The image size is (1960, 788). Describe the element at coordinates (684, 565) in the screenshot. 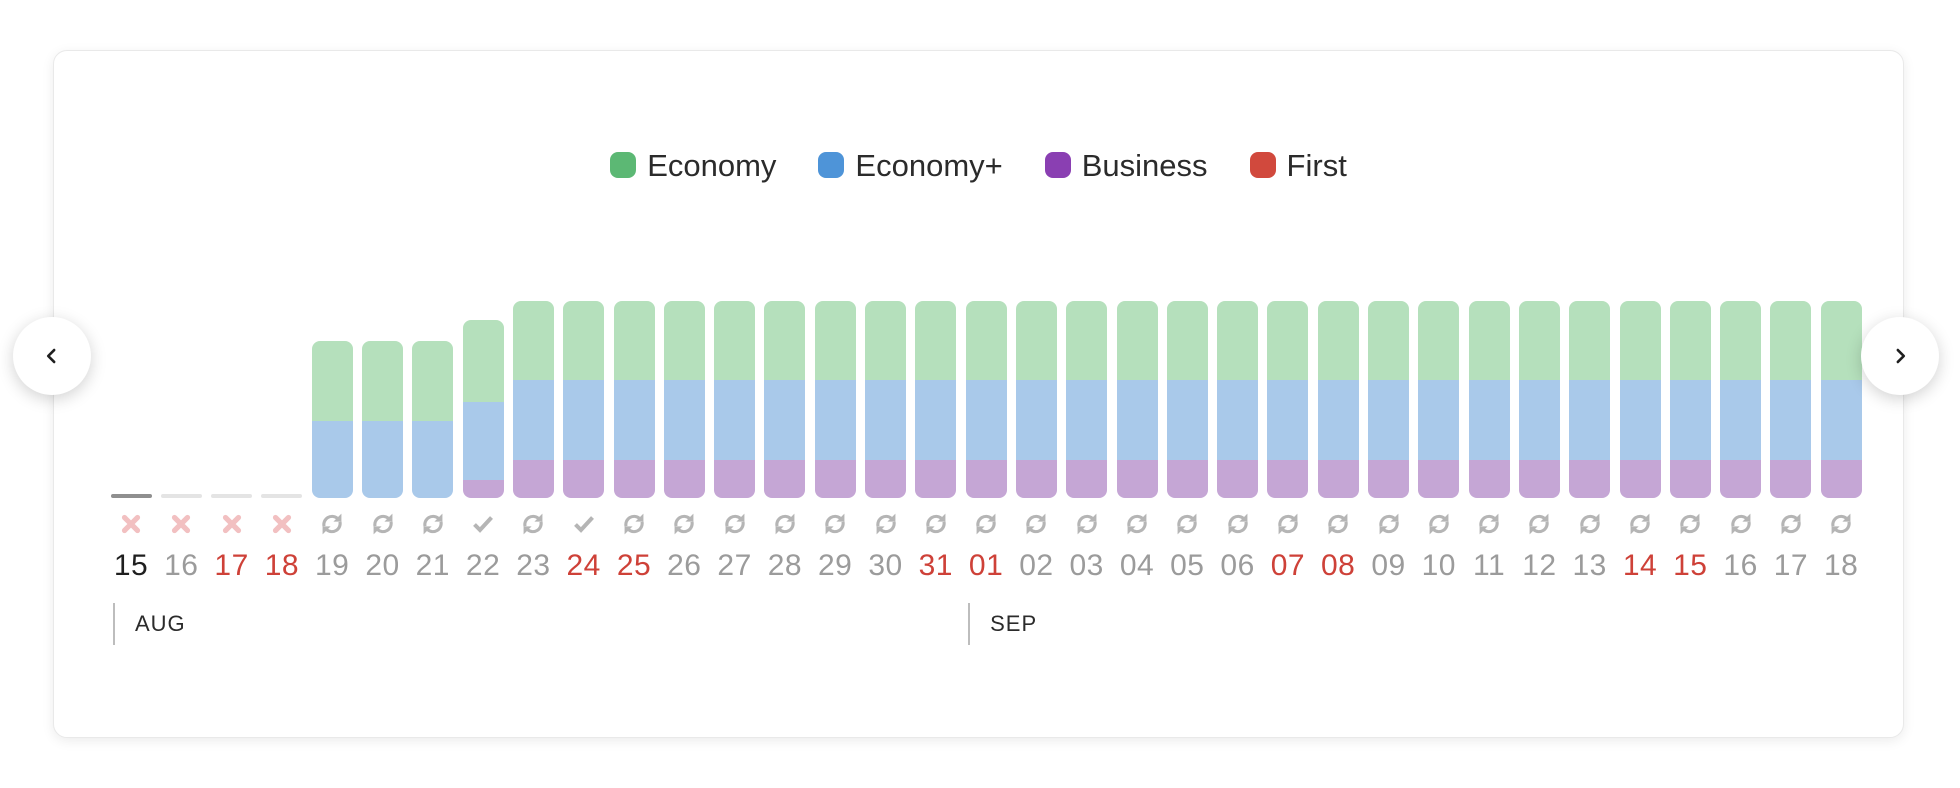

I see `day-label: 26` at that location.